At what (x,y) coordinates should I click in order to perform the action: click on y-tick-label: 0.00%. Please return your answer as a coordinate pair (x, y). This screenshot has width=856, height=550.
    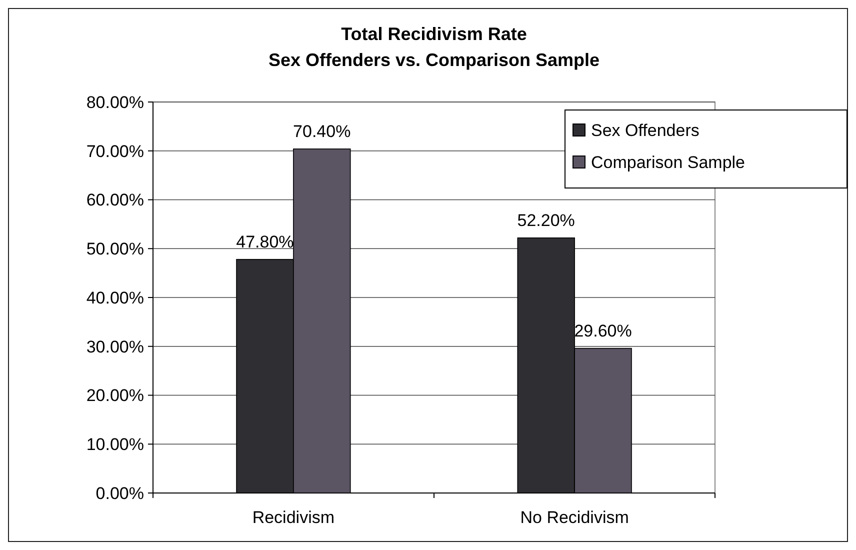
    Looking at the image, I should click on (120, 493).